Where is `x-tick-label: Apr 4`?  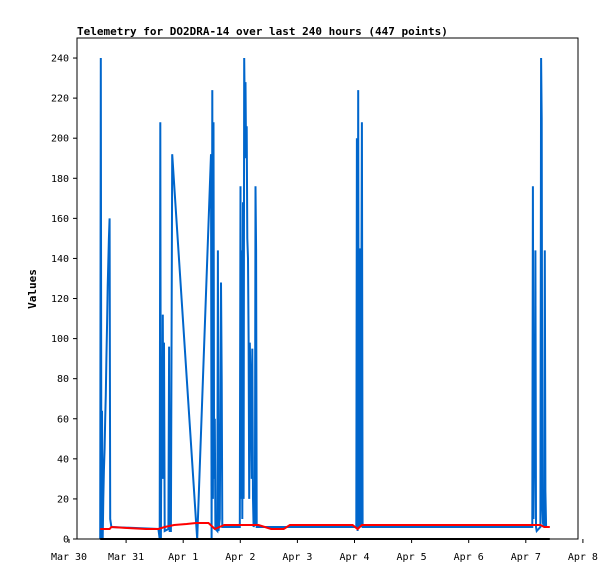 x-tick-label: Apr 4 is located at coordinates (354, 557).